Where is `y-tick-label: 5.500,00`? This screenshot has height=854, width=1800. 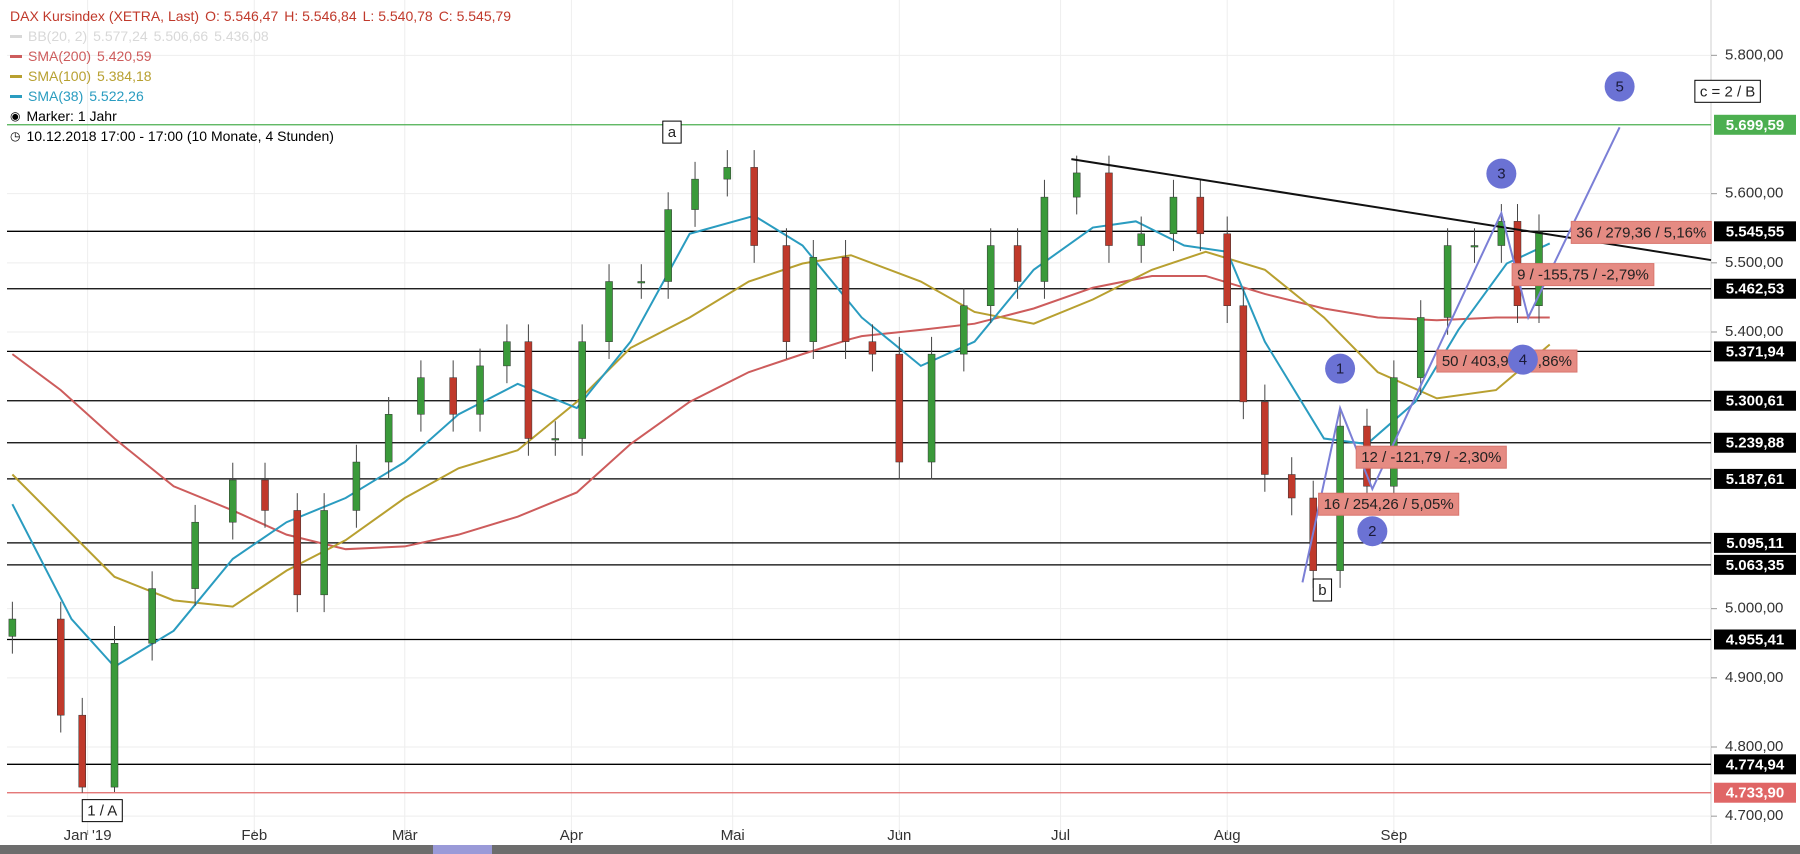
y-tick-label: 5.500,00 is located at coordinates (1754, 262).